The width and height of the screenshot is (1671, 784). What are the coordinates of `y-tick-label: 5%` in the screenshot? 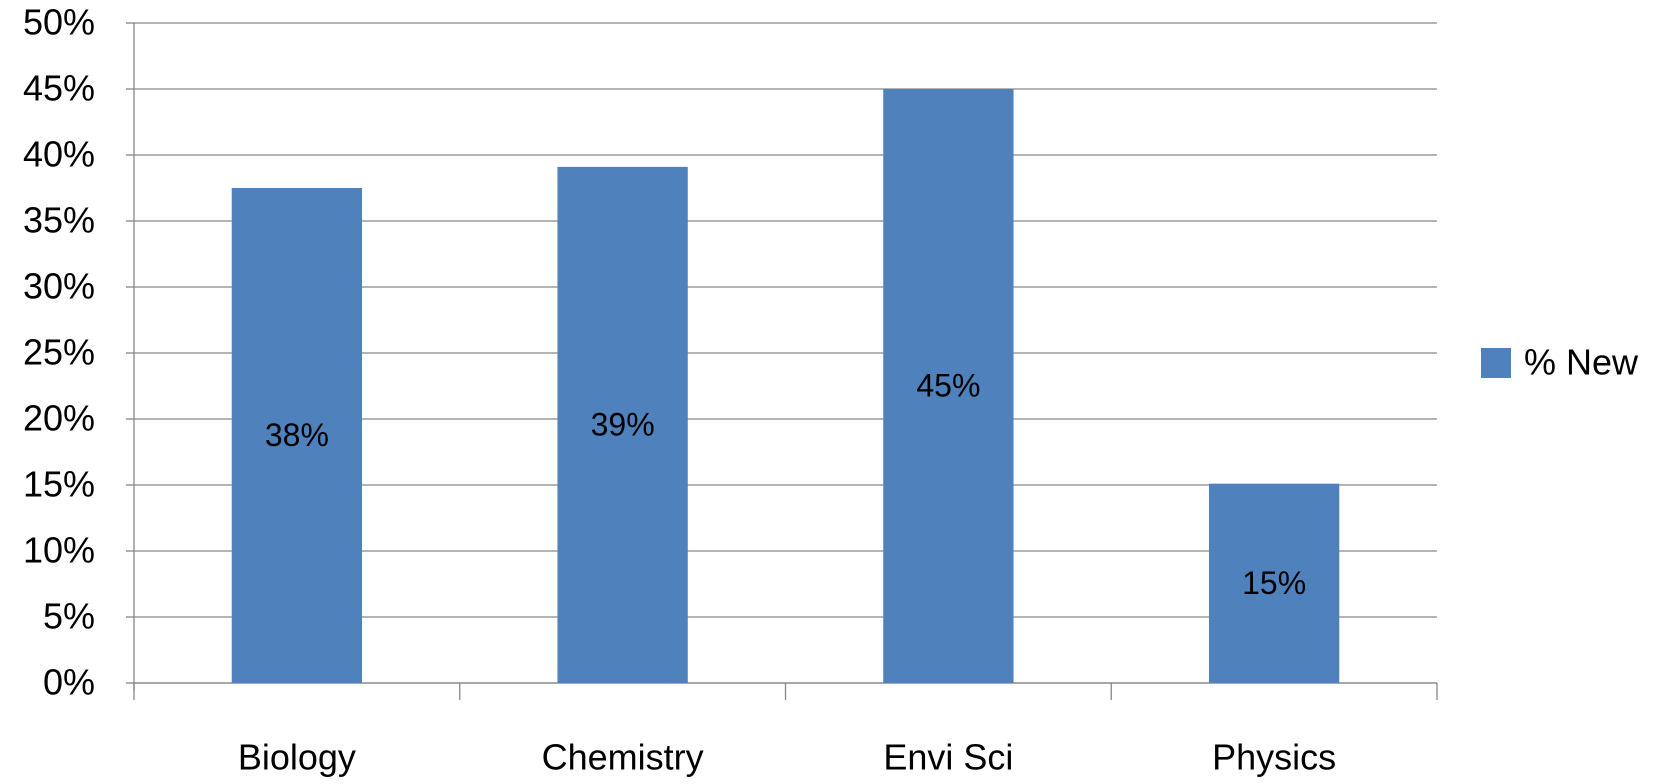 It's located at (69, 616).